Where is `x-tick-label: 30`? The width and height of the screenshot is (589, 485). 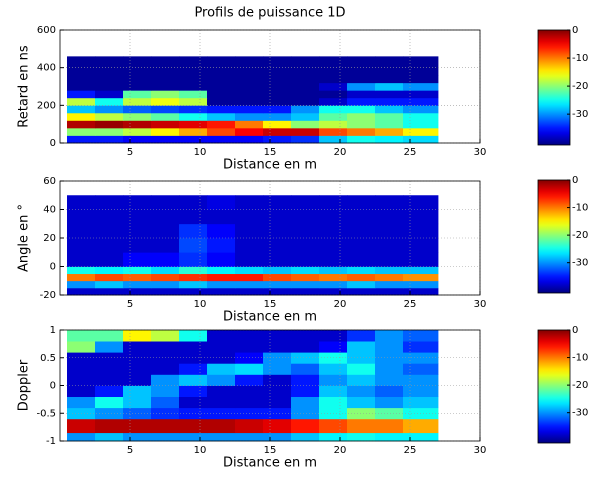
x-tick-label: 30 is located at coordinates (480, 450).